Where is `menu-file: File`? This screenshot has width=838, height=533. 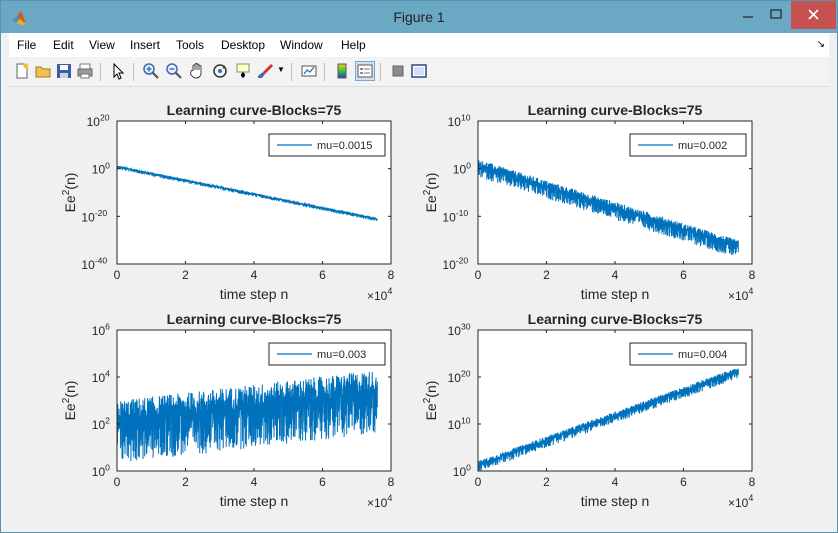 menu-file: File is located at coordinates (27, 45).